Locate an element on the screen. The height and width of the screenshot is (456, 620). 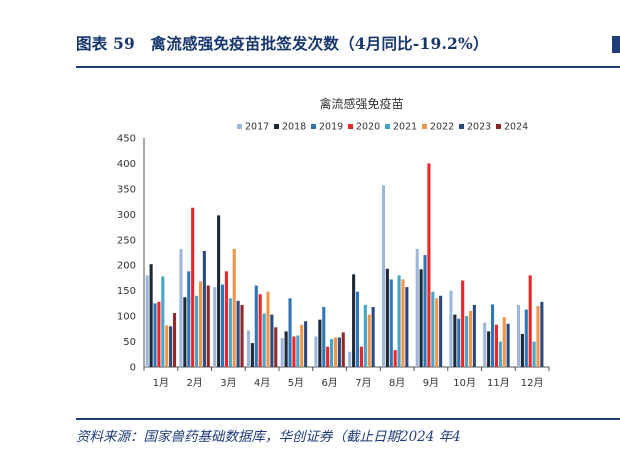
footer-rule is located at coordinates (348, 419).